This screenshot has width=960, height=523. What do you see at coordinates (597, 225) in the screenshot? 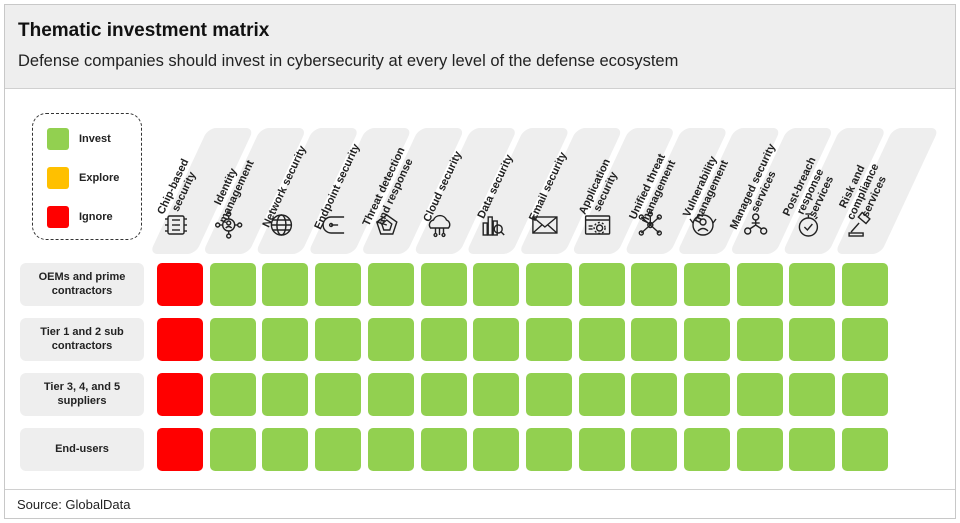
I see `app-window-icon` at bounding box center [597, 225].